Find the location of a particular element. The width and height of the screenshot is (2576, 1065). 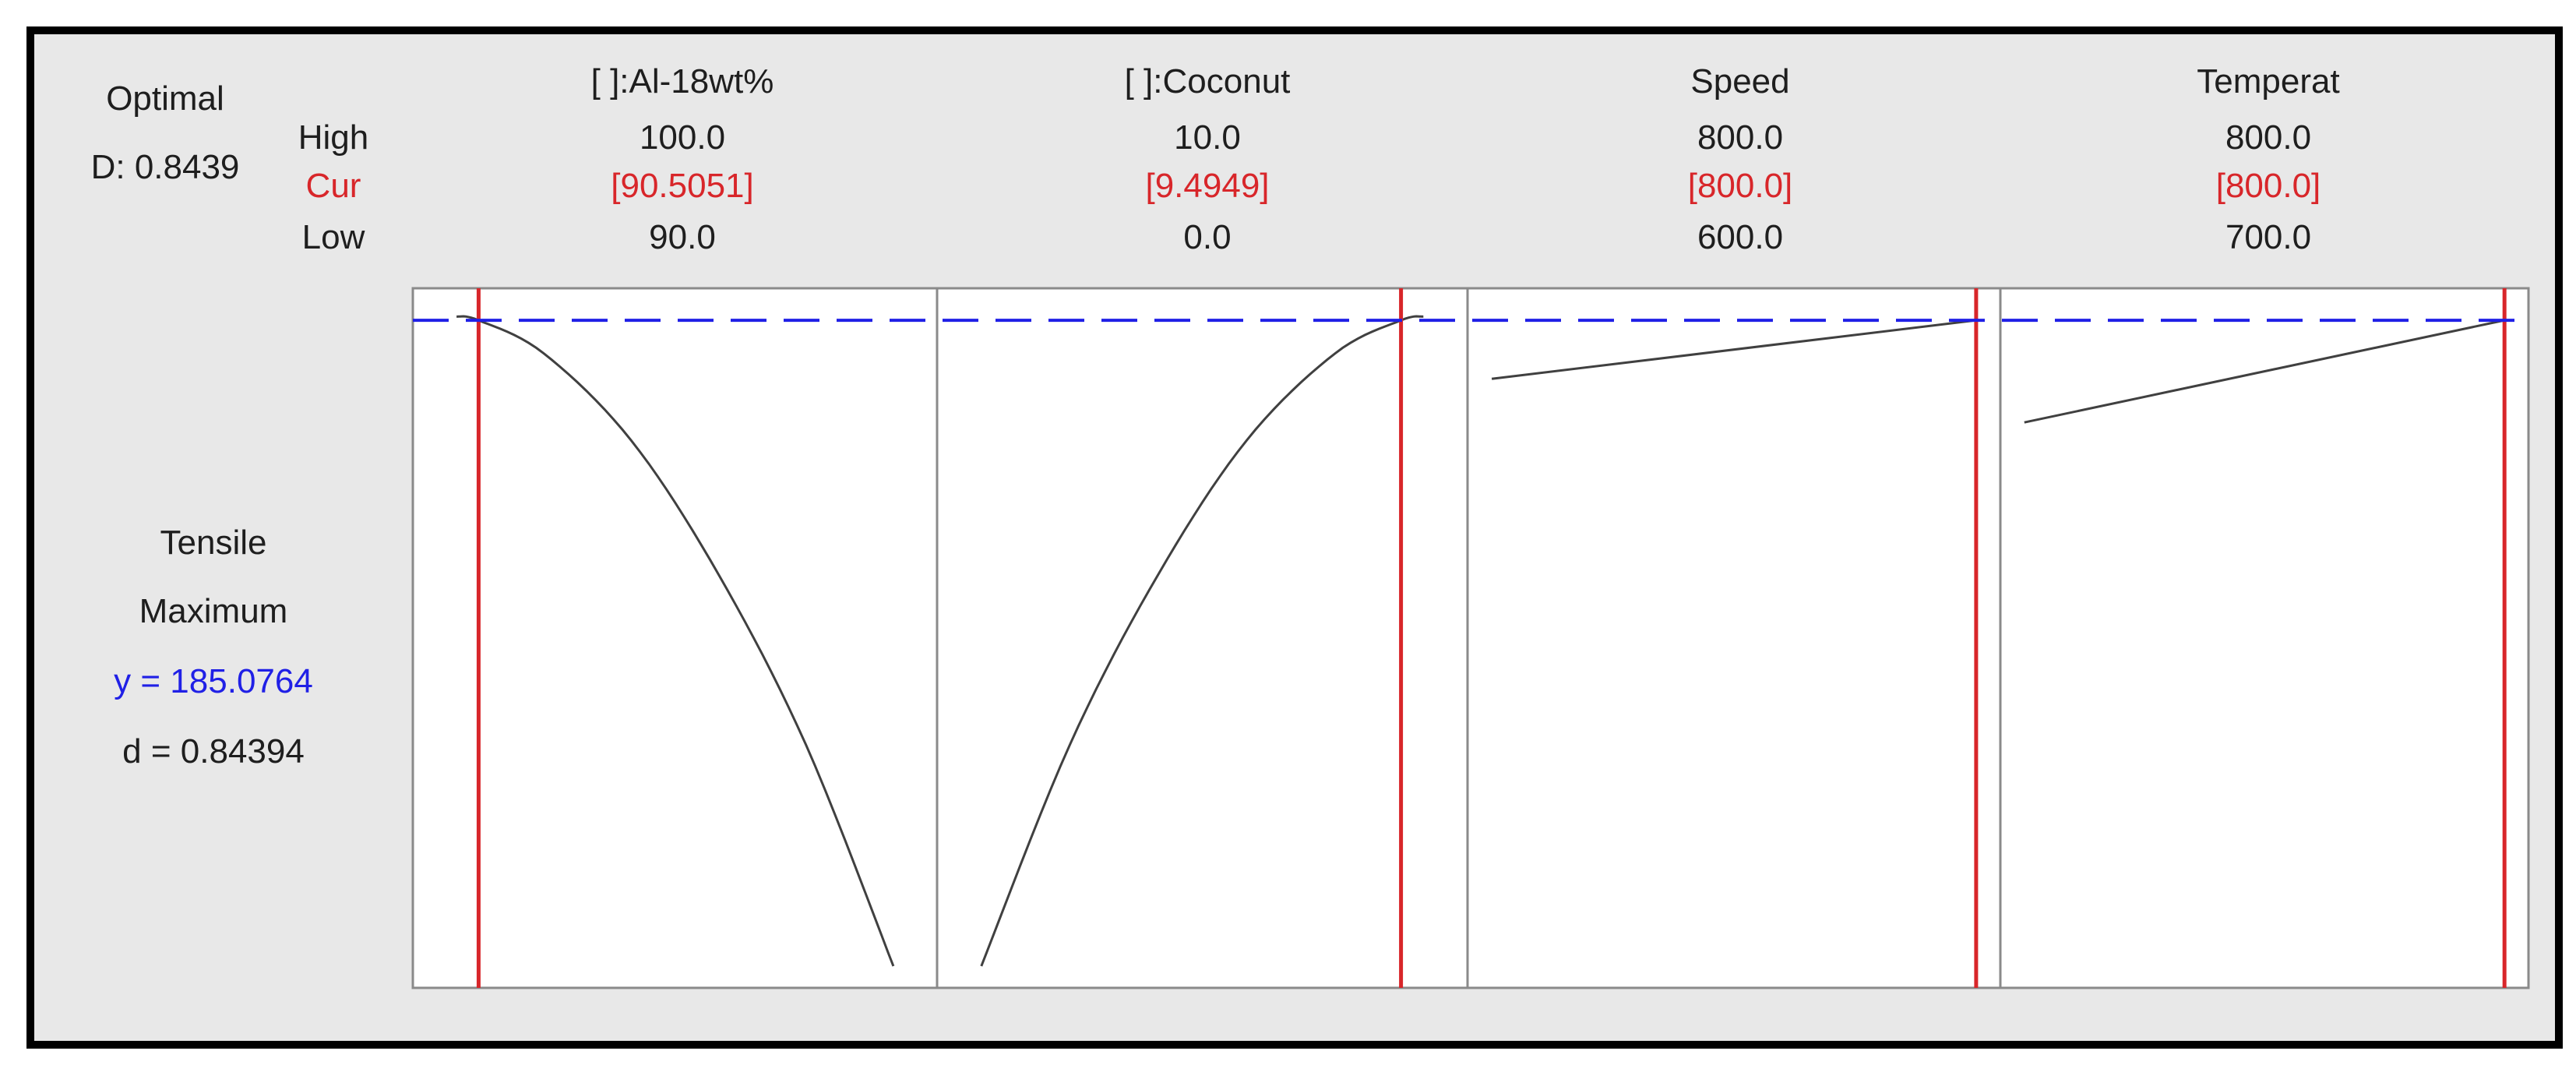

panel-al is located at coordinates (675, 638).